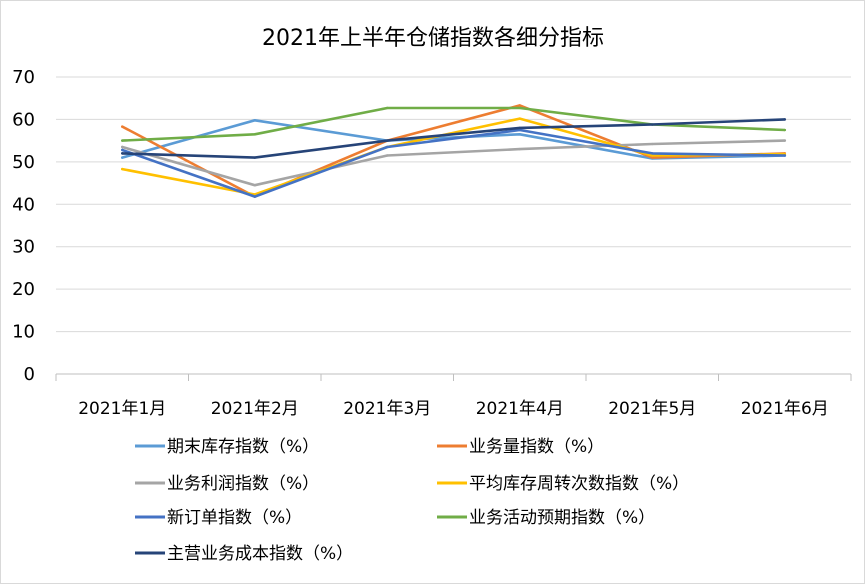 The height and width of the screenshot is (584, 865). Describe the element at coordinates (520, 409) in the screenshot. I see `x-tick-label: 2021年4月` at that location.